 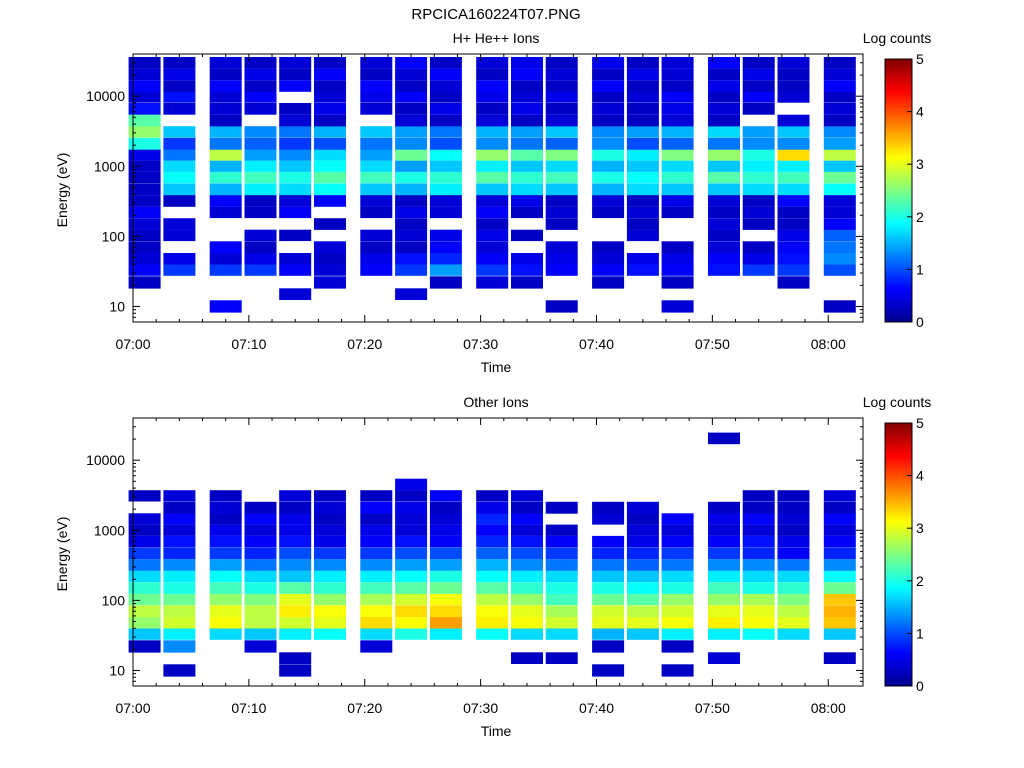 I want to click on colorbar, so click(x=898, y=554).